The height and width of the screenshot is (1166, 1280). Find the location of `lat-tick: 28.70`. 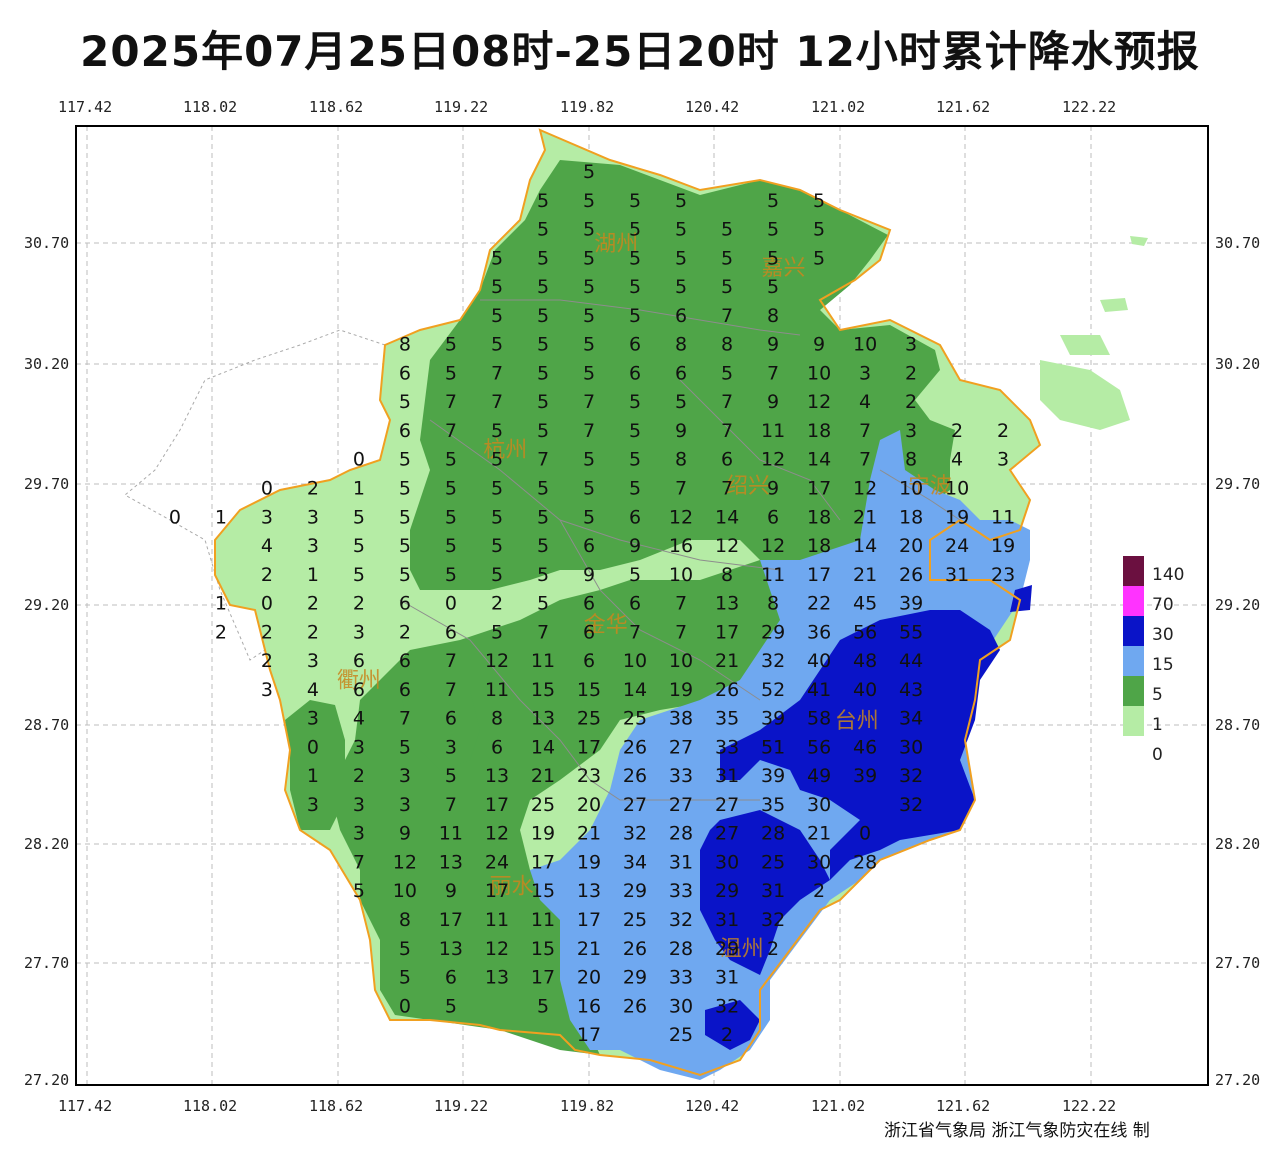

lat-tick: 28.70 is located at coordinates (47, 725).